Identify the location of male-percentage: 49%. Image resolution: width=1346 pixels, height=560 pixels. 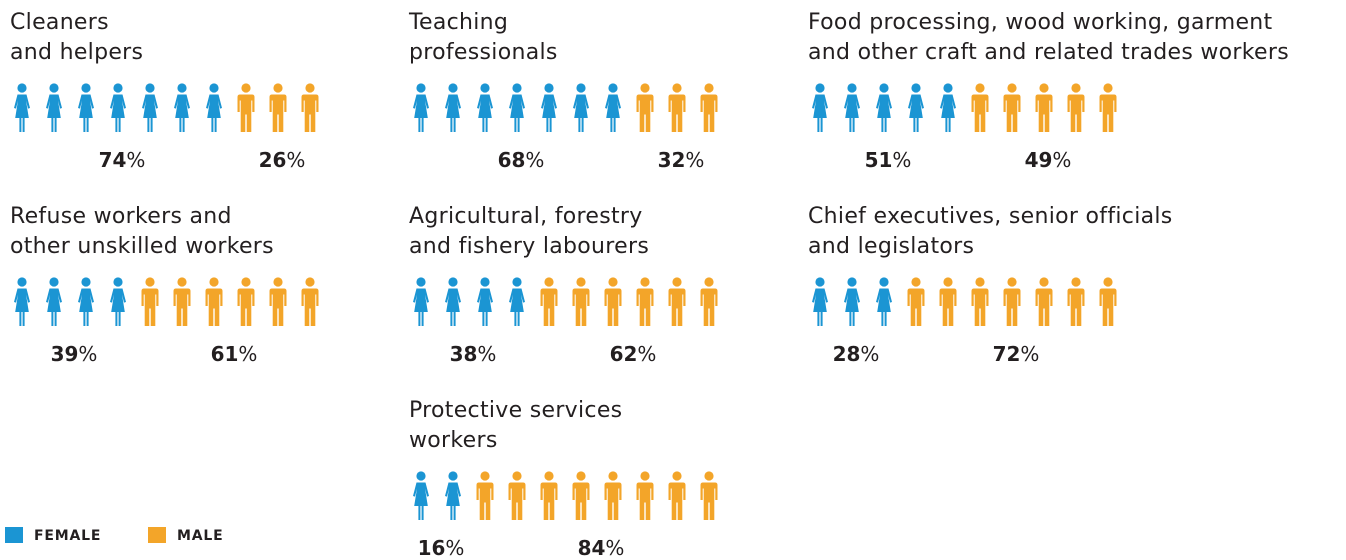
(1048, 160).